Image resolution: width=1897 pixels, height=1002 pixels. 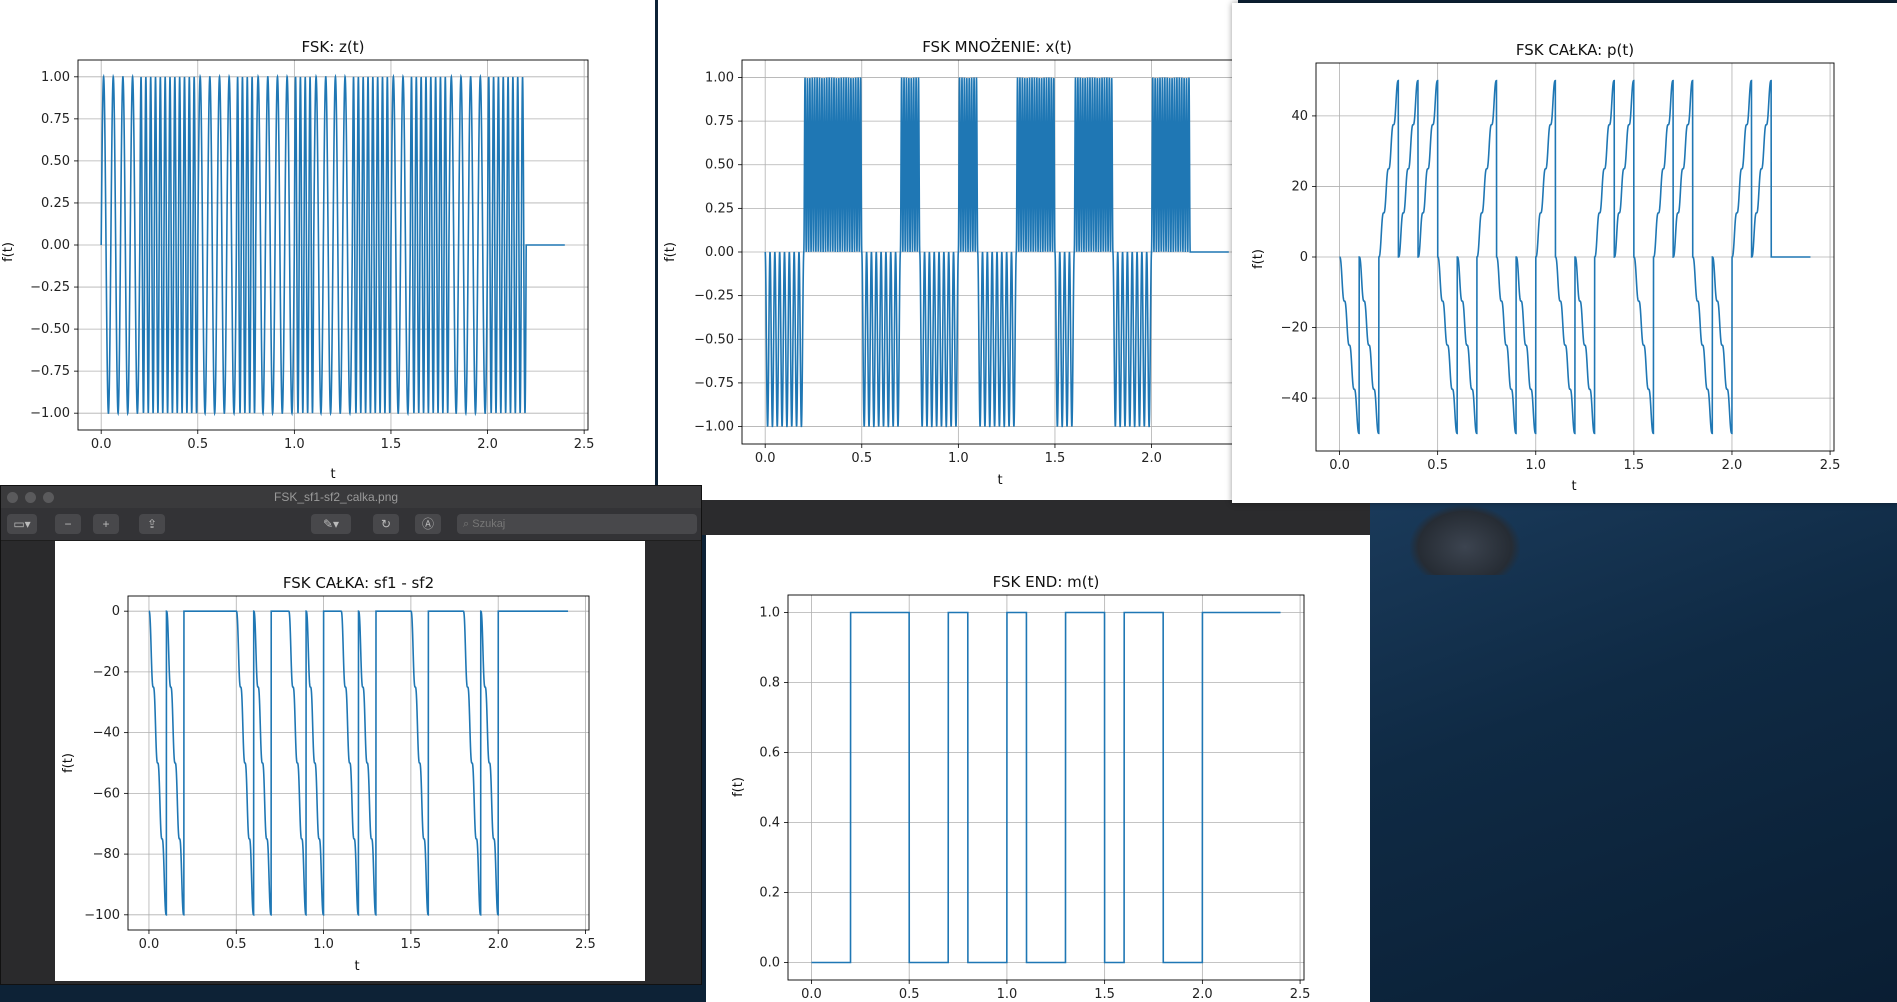 What do you see at coordinates (769, 753) in the screenshot?
I see `y-tick-label: 0.6` at bounding box center [769, 753].